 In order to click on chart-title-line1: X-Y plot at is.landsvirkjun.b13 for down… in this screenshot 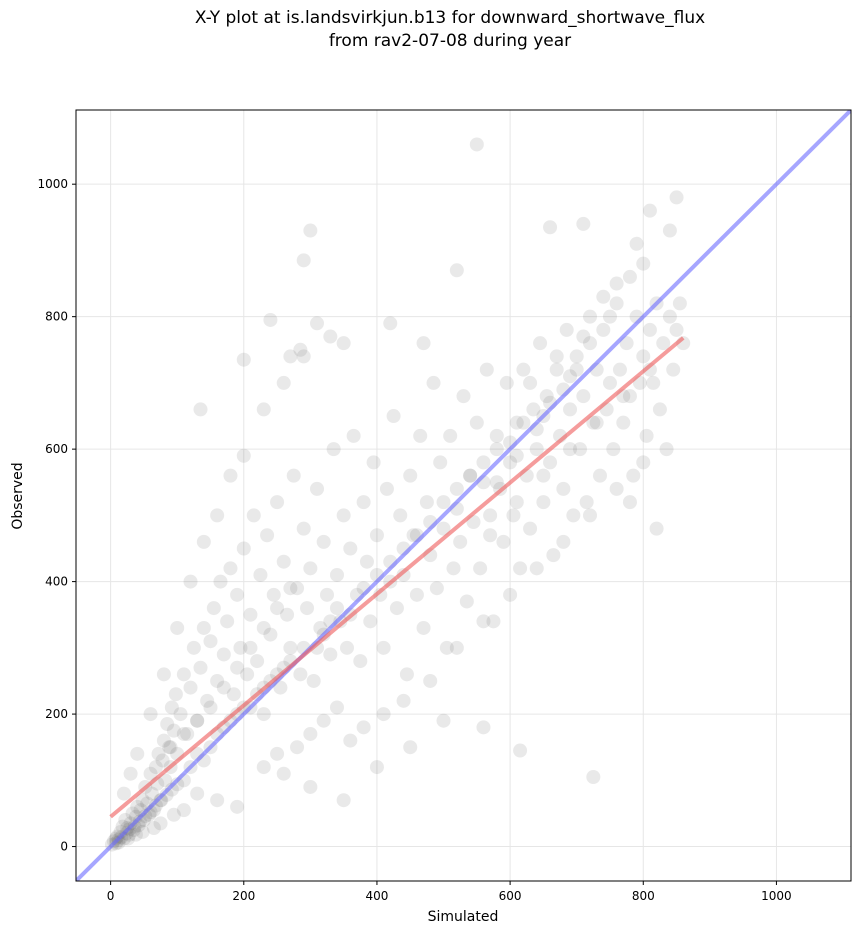, I will do `click(450, 18)`.